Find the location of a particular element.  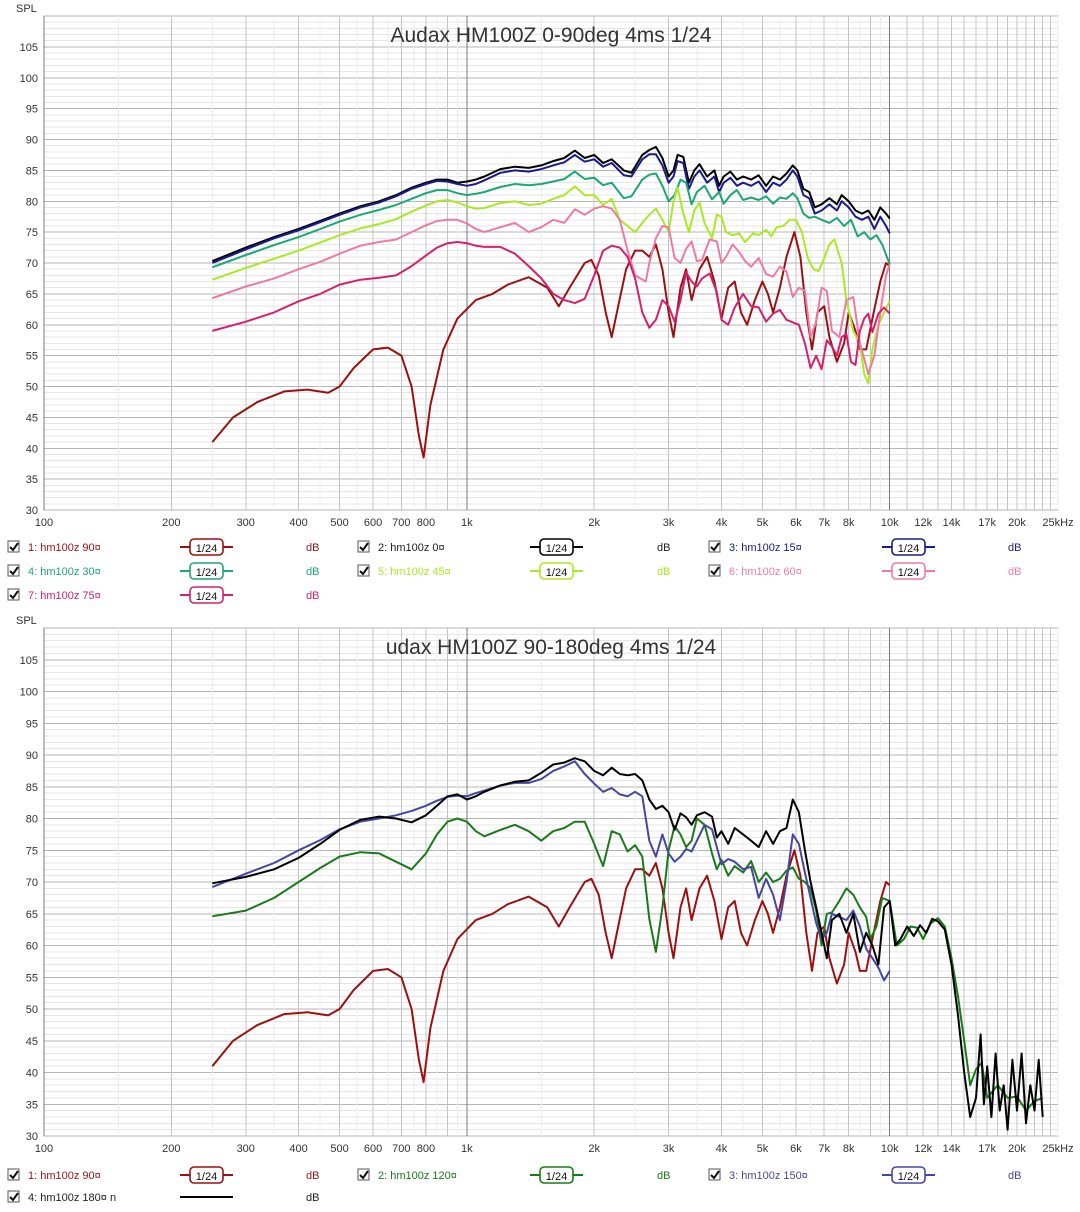

x-tick-label: 2k is located at coordinates (594, 1149).